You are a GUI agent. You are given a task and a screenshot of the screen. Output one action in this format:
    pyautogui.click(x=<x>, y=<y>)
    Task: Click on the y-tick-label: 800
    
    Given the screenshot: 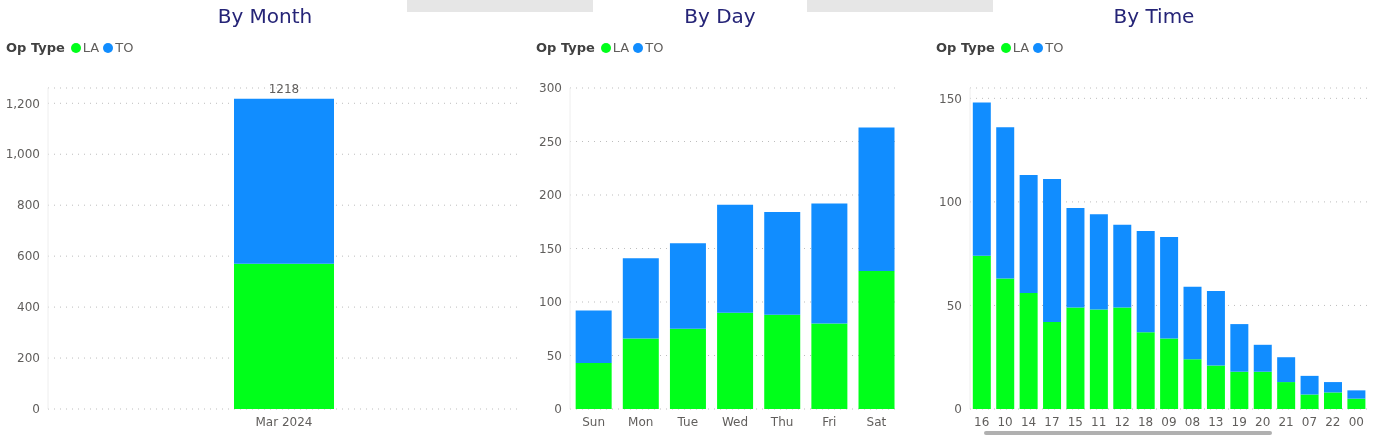 What is the action you would take?
    pyautogui.click(x=28, y=205)
    